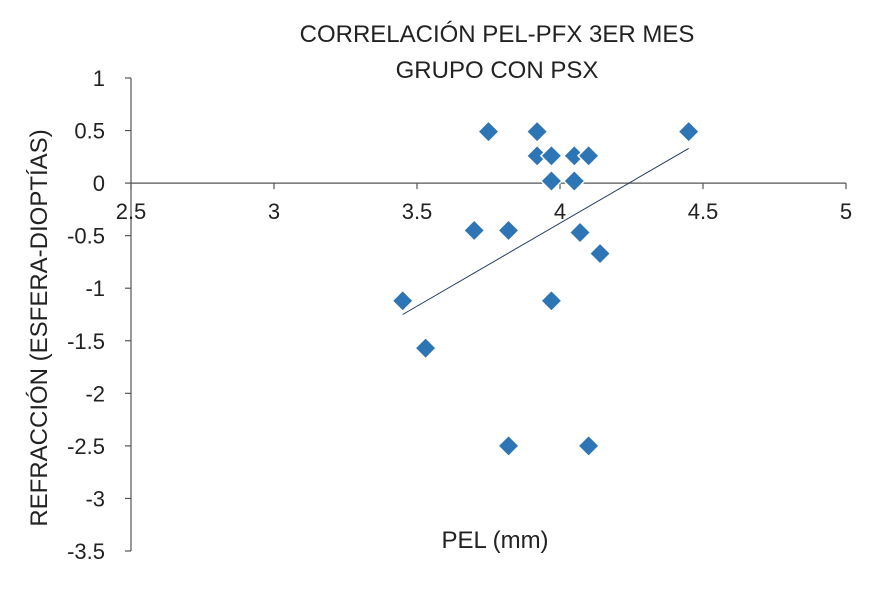 The height and width of the screenshot is (595, 883). What do you see at coordinates (497, 70) in the screenshot?
I see `chart-subtitle: GRUPO CON PSX` at bounding box center [497, 70].